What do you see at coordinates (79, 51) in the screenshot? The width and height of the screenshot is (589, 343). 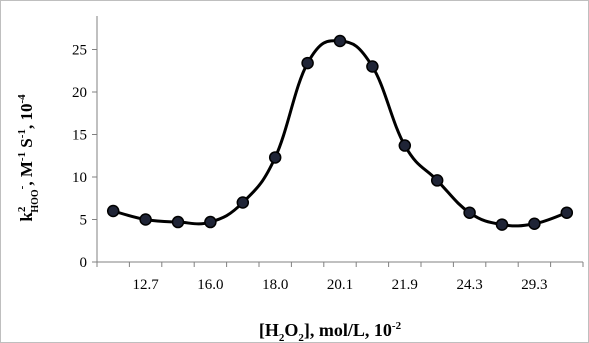 I see `y-tick-label: 25` at bounding box center [79, 51].